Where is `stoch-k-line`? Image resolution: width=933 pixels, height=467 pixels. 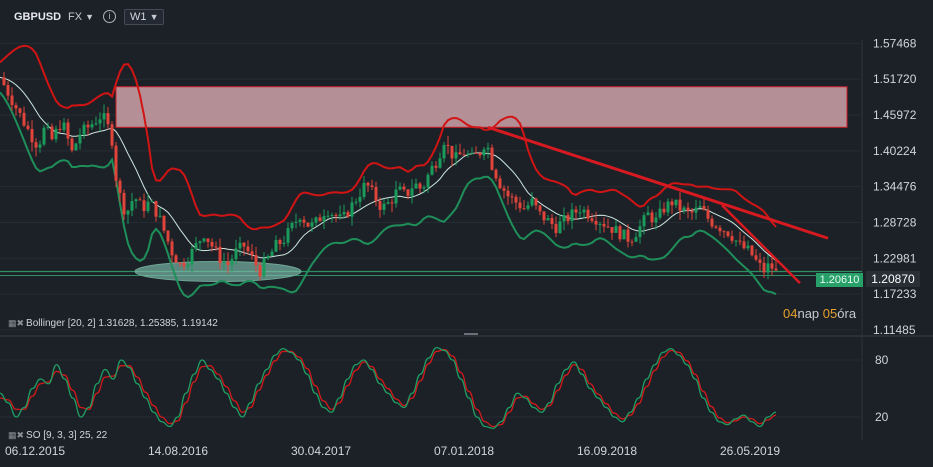
stoch-k-line is located at coordinates (388, 388).